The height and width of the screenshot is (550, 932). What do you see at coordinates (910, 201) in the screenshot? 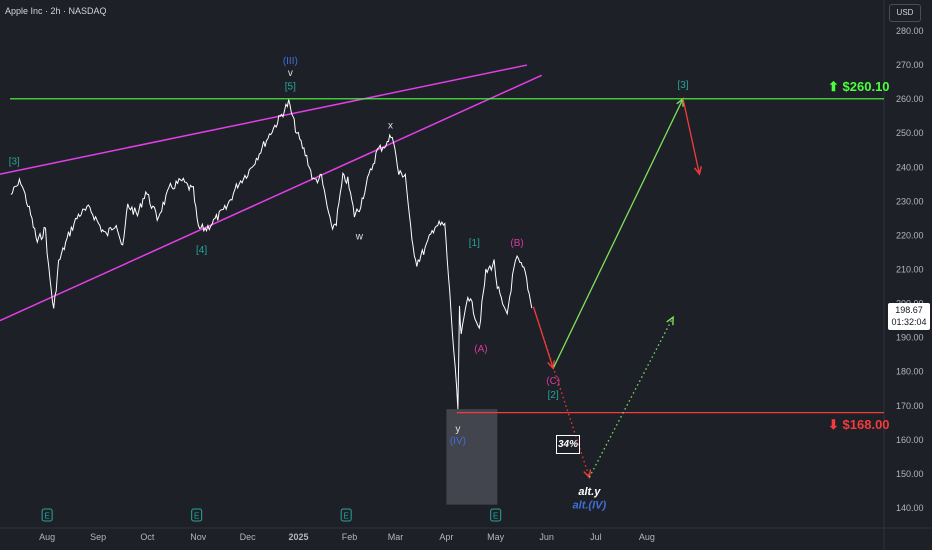
I see `y-tick-label: 230.00` at bounding box center [910, 201].